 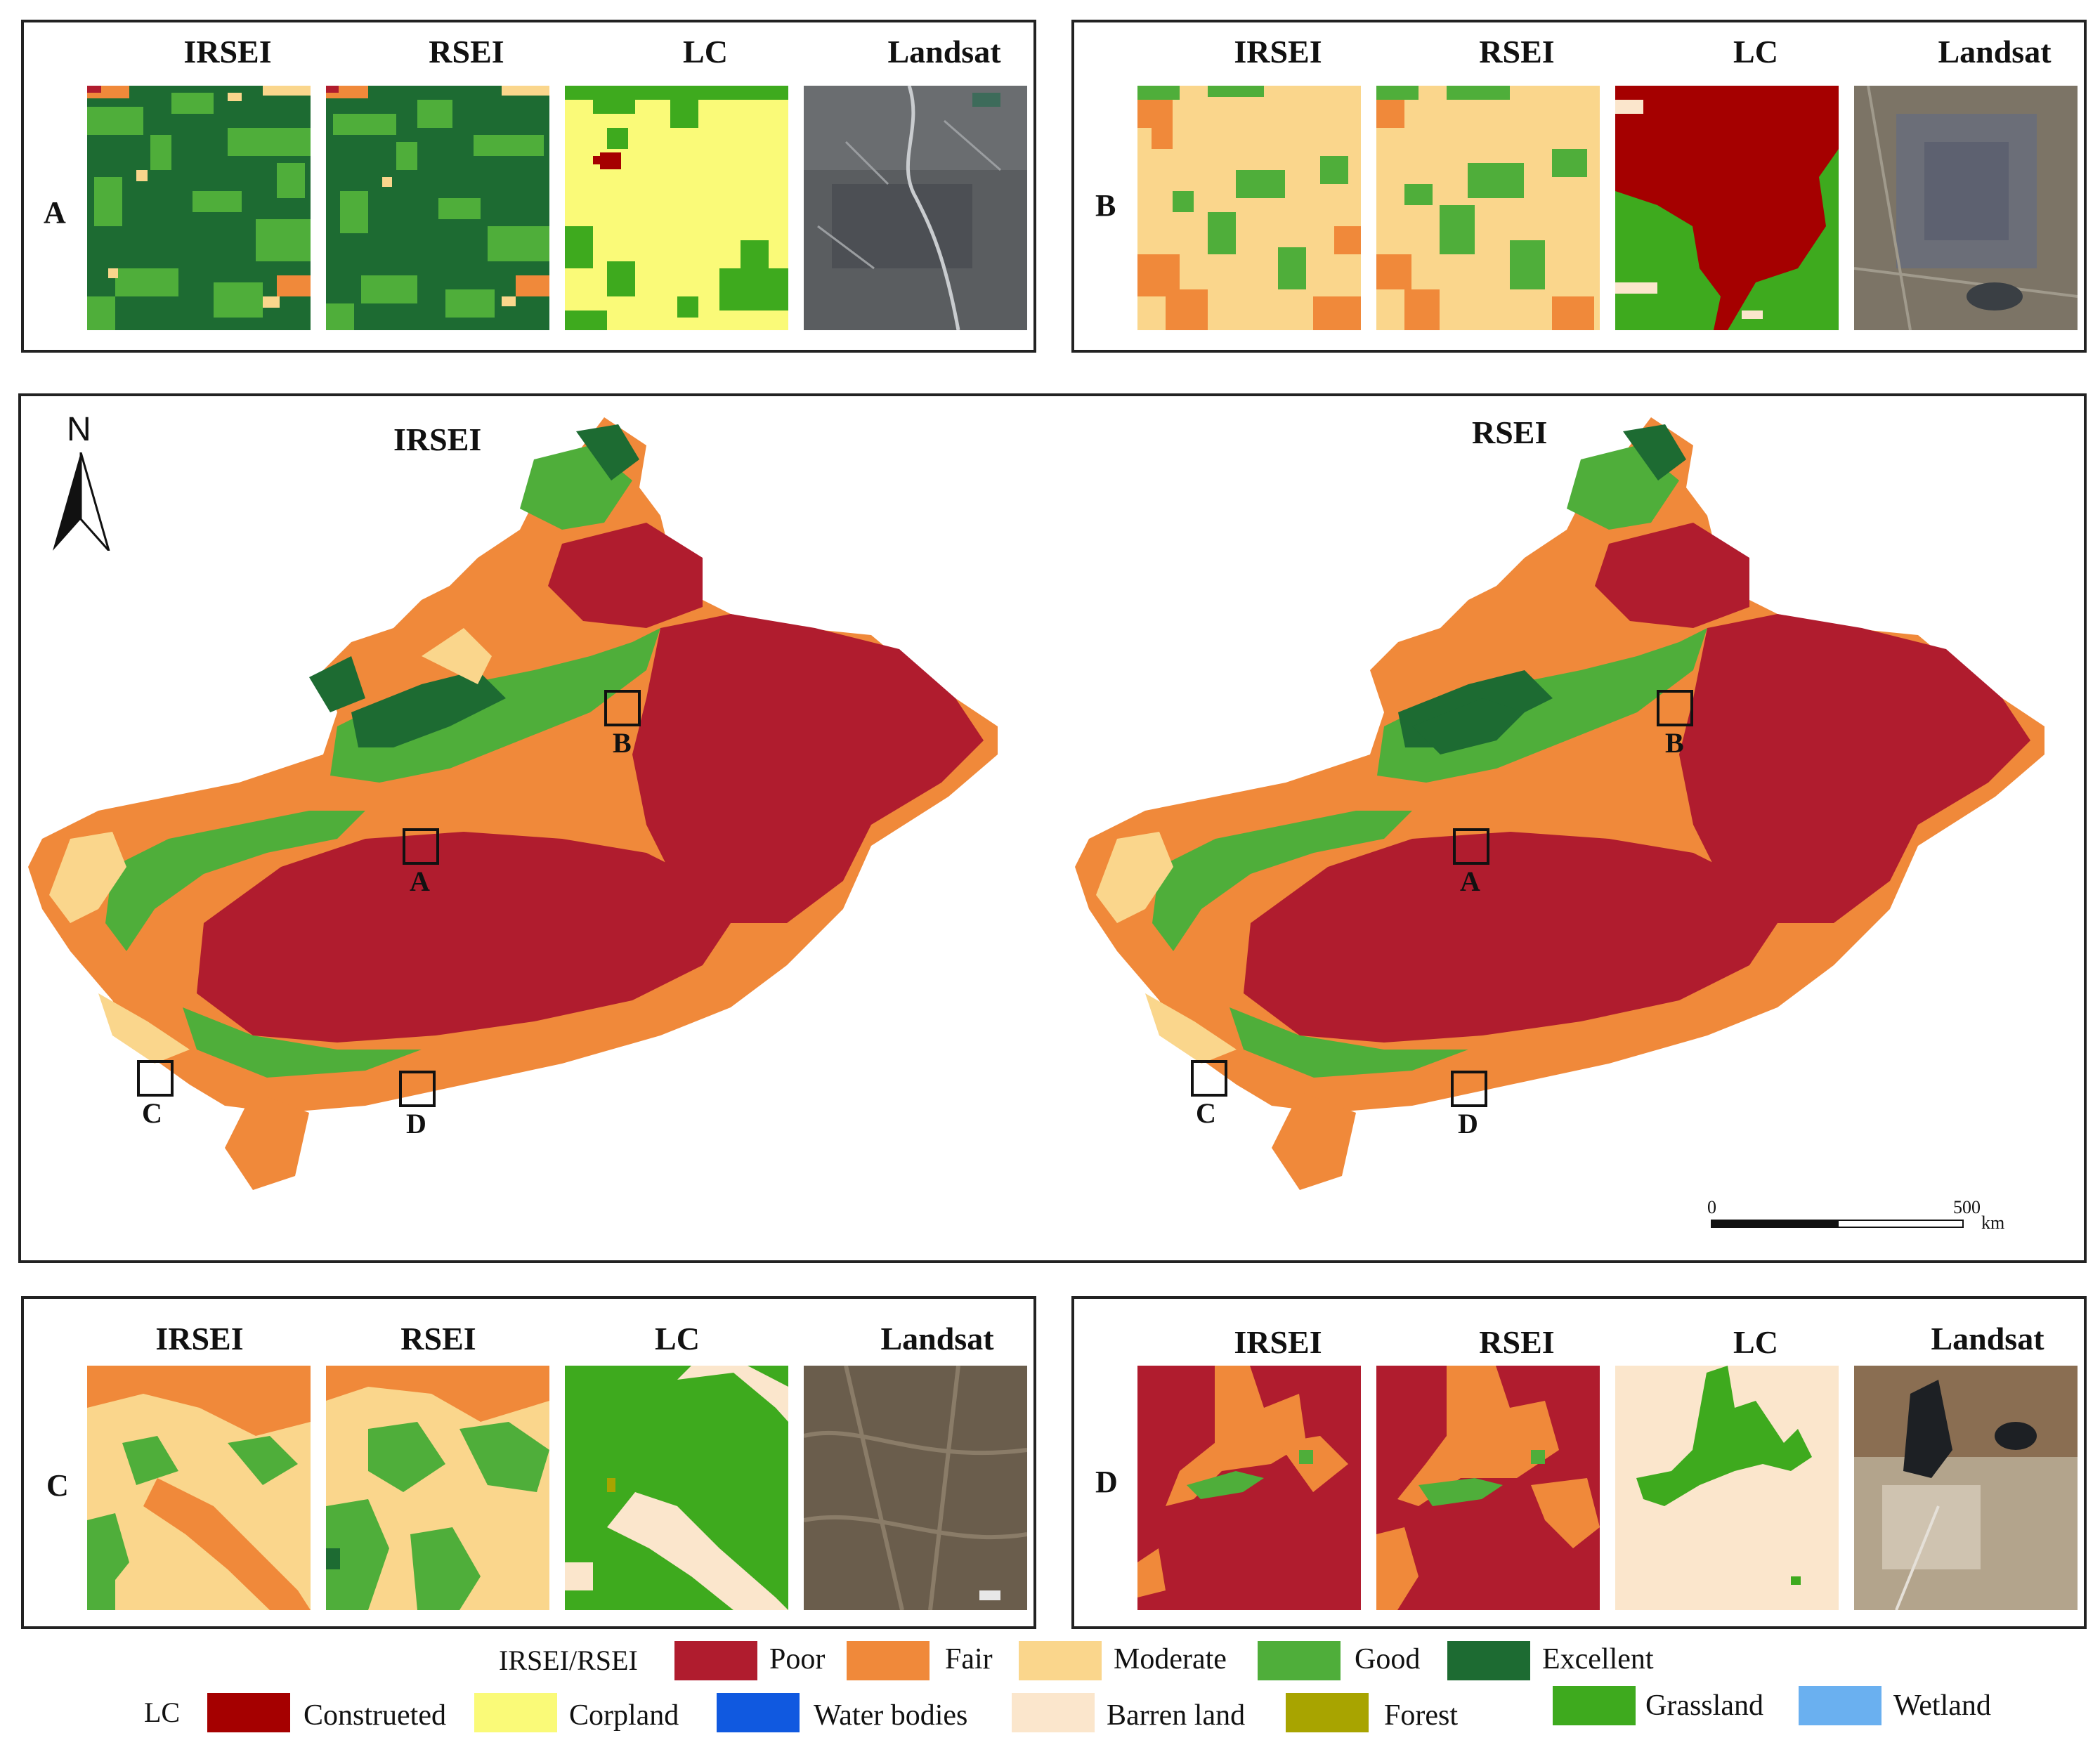 I want to click on panel-d: IRSEI RSEI LC Landsat D, so click(x=1579, y=1463).